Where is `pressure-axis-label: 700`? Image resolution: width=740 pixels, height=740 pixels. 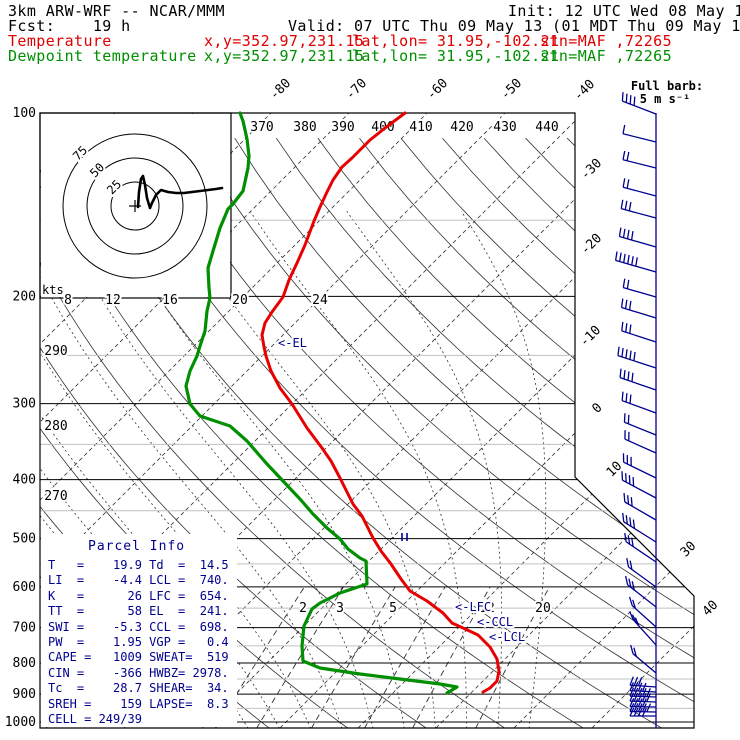
pressure-axis-label: 700 is located at coordinates (24, 628).